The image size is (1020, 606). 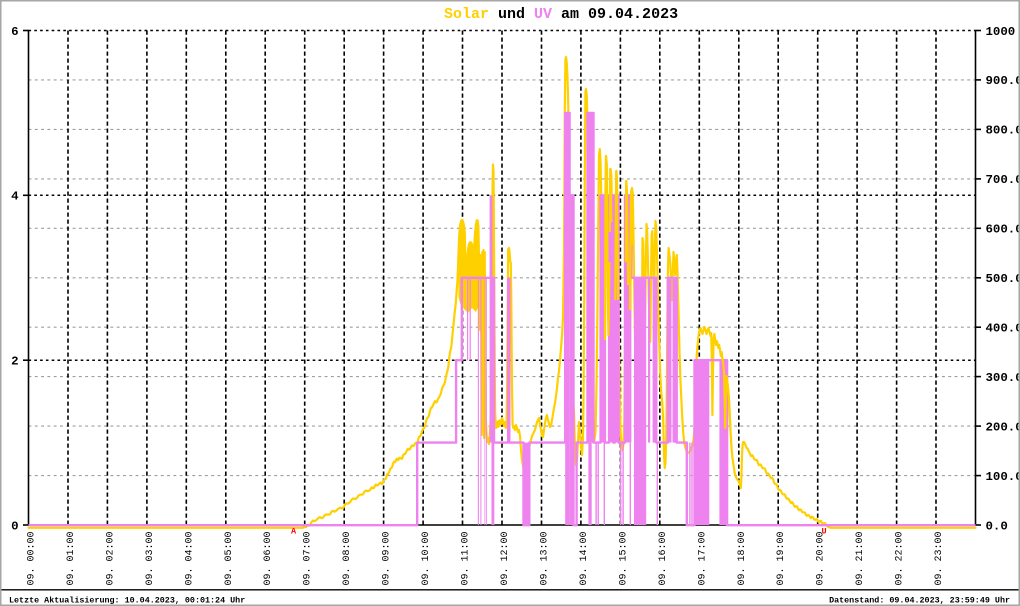 I want to click on svg-text: 200.0, so click(x=1003, y=427).